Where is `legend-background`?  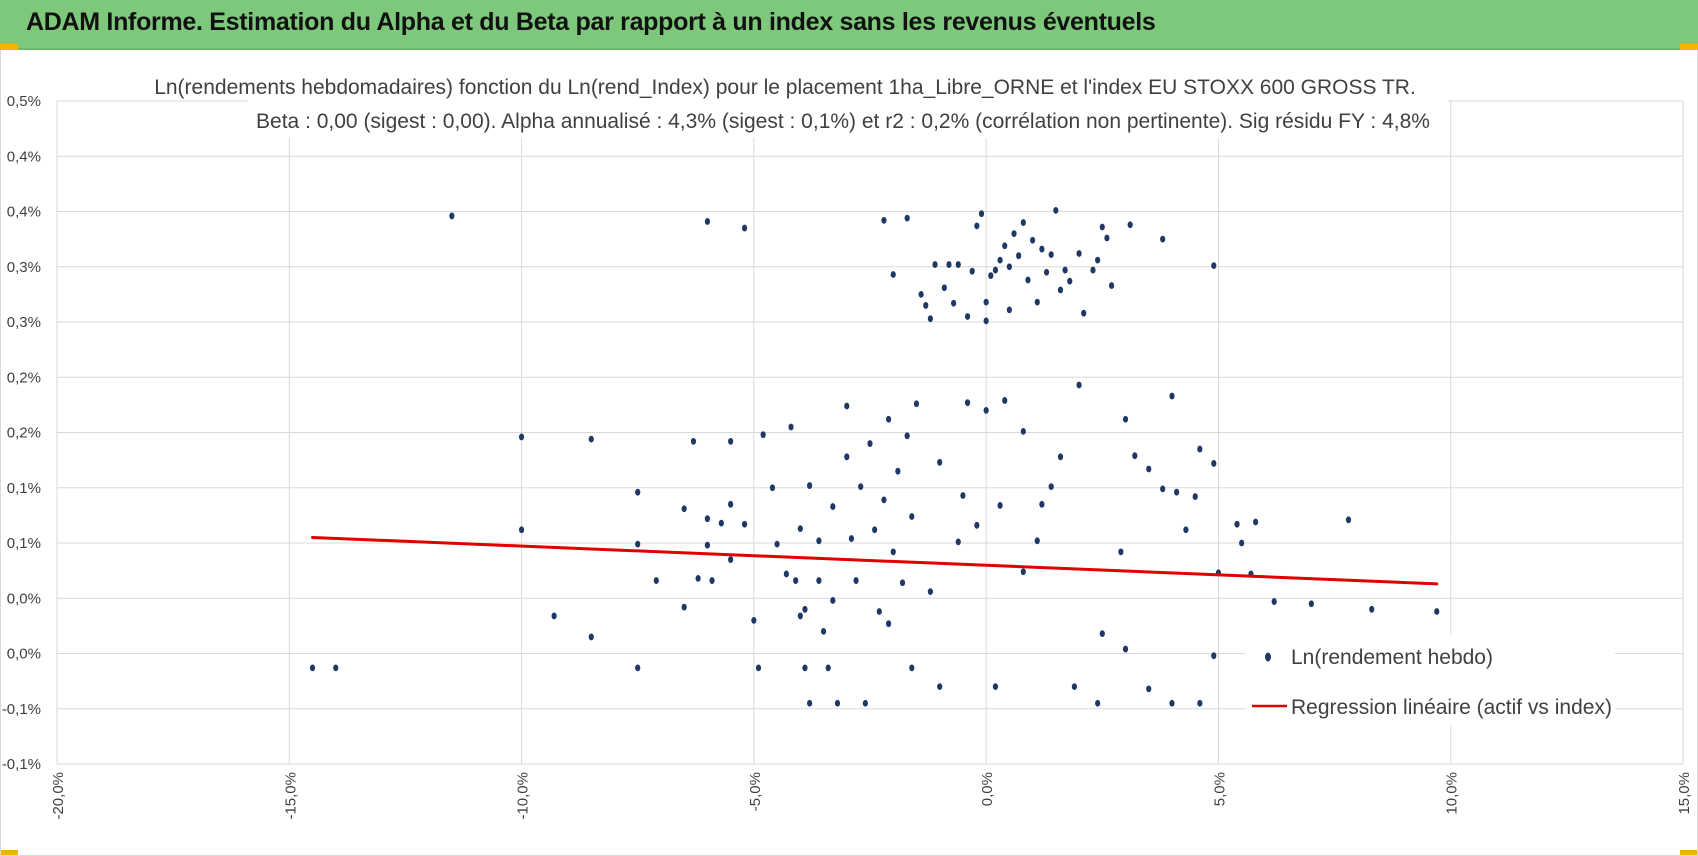
legend-background is located at coordinates (1430, 680).